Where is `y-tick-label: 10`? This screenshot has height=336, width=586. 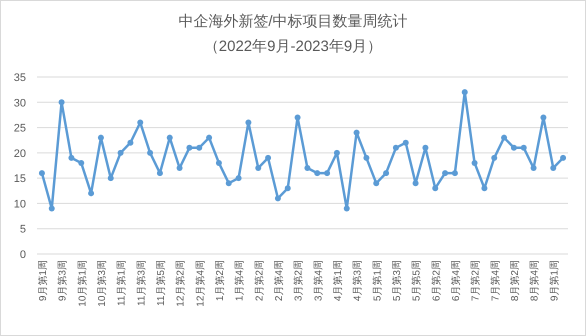
y-tick-label: 10 is located at coordinates (20, 204).